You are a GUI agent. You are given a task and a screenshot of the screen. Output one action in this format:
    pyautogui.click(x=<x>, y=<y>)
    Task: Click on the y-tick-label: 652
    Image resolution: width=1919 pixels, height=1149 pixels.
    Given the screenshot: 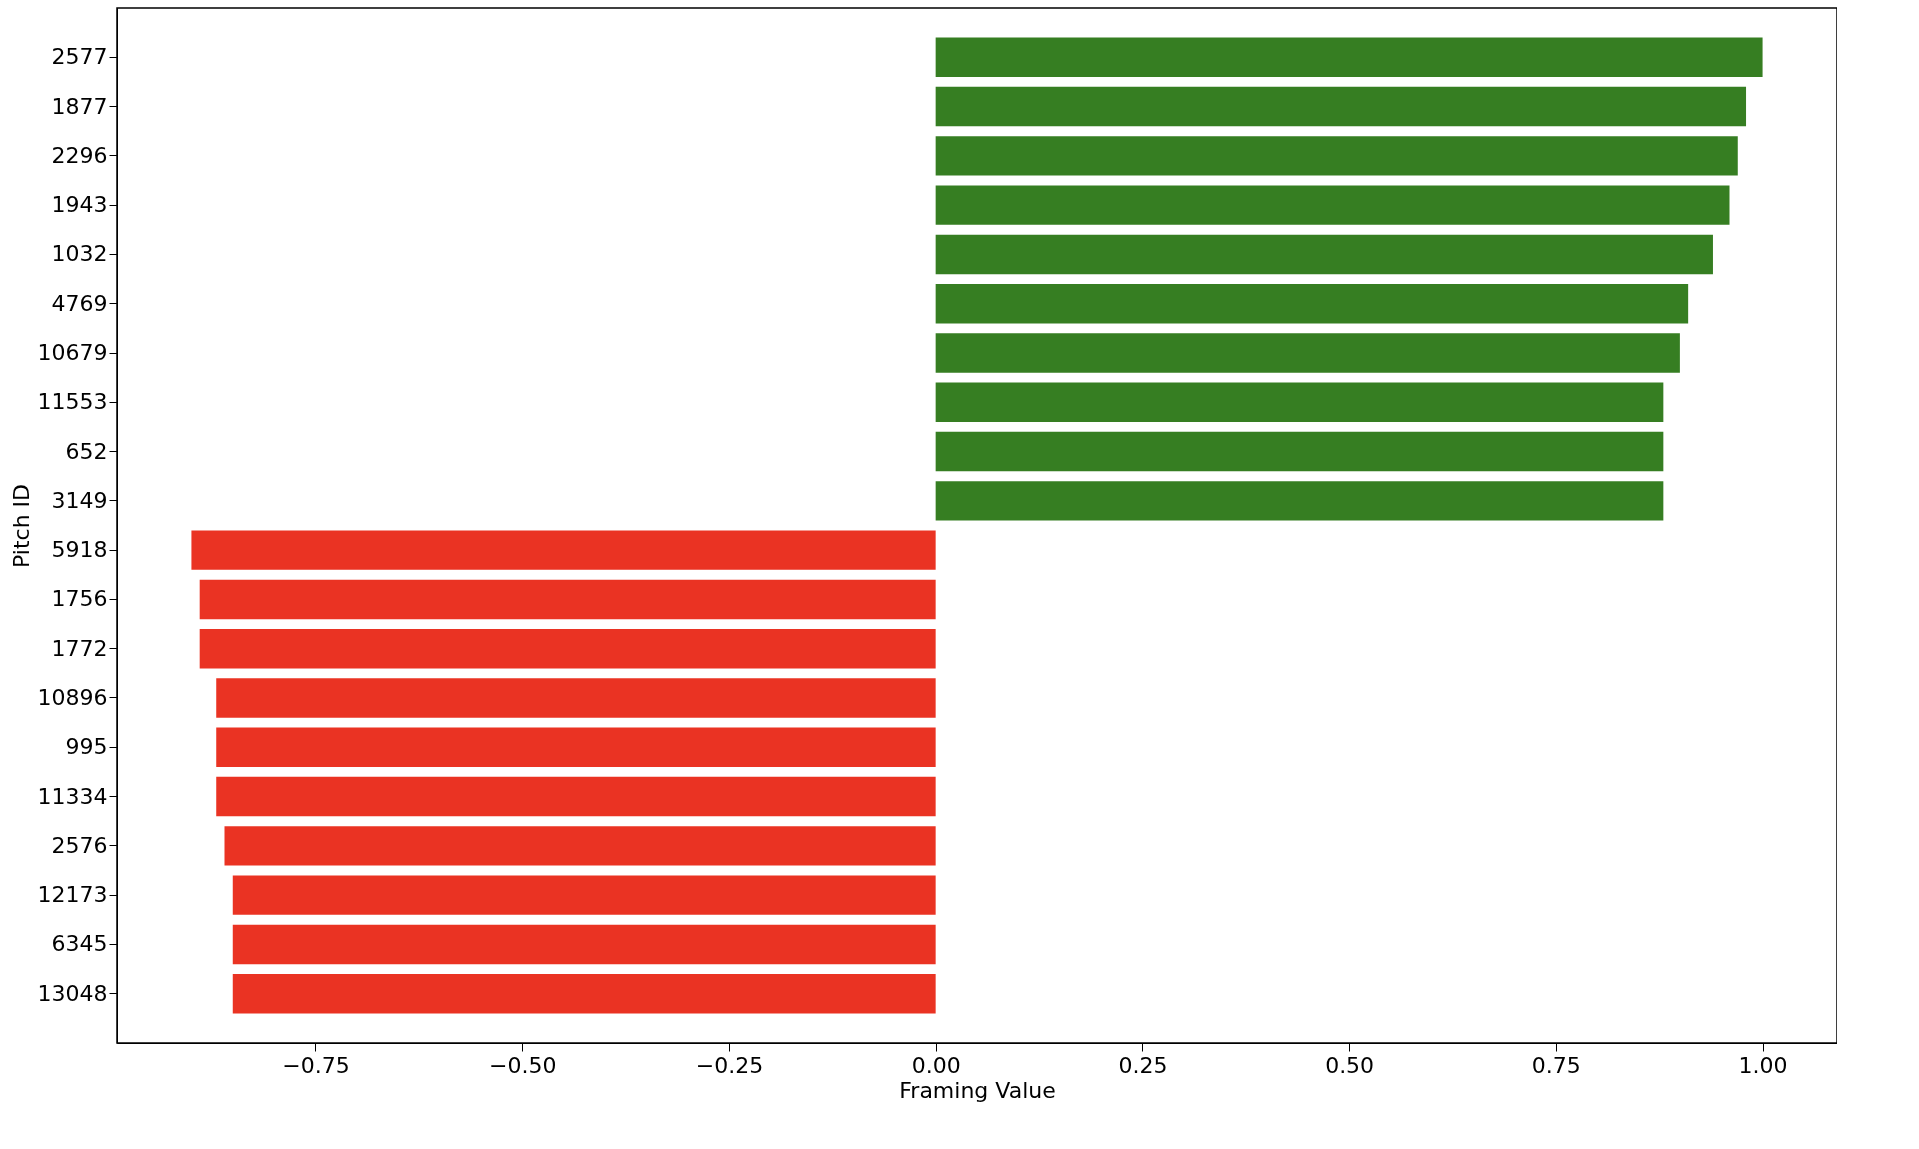 What is the action you would take?
    pyautogui.click(x=86, y=451)
    